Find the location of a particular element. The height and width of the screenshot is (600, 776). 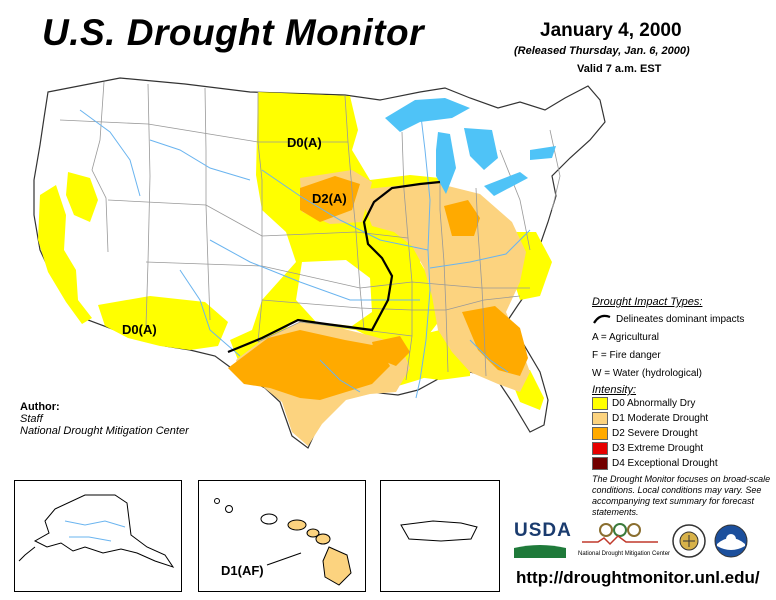

alaska-map is located at coordinates (96, 531).